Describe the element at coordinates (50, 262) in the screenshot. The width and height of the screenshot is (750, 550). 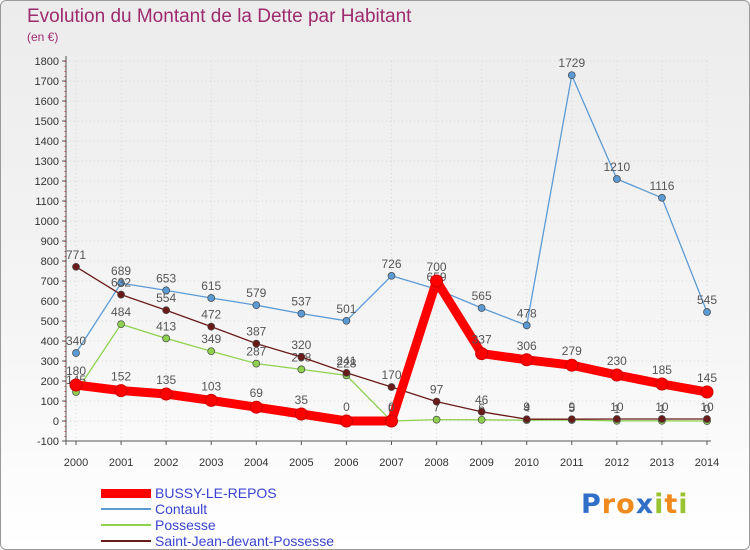
I see `y-tick-label: 800` at that location.